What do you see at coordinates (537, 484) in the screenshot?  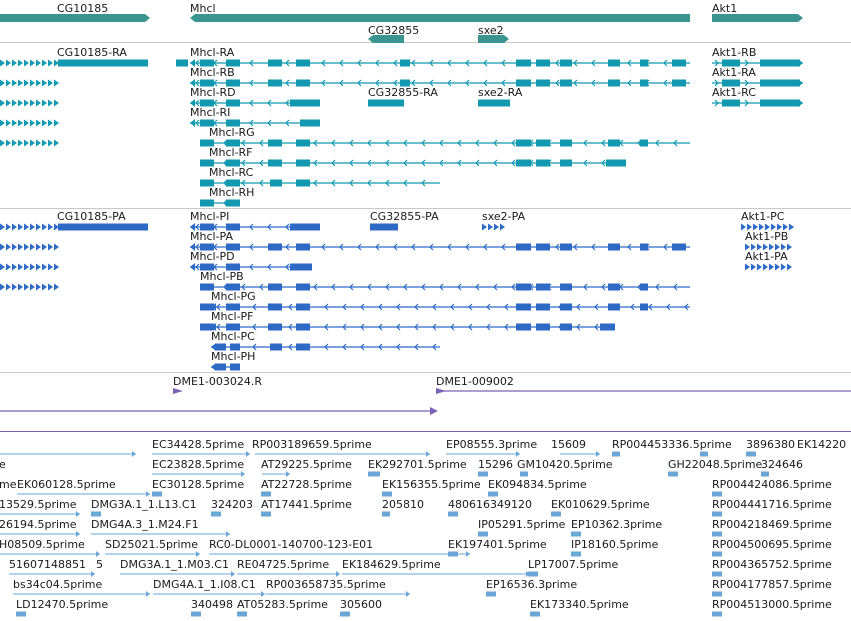 I see `est-label: EK094834.5prime` at bounding box center [537, 484].